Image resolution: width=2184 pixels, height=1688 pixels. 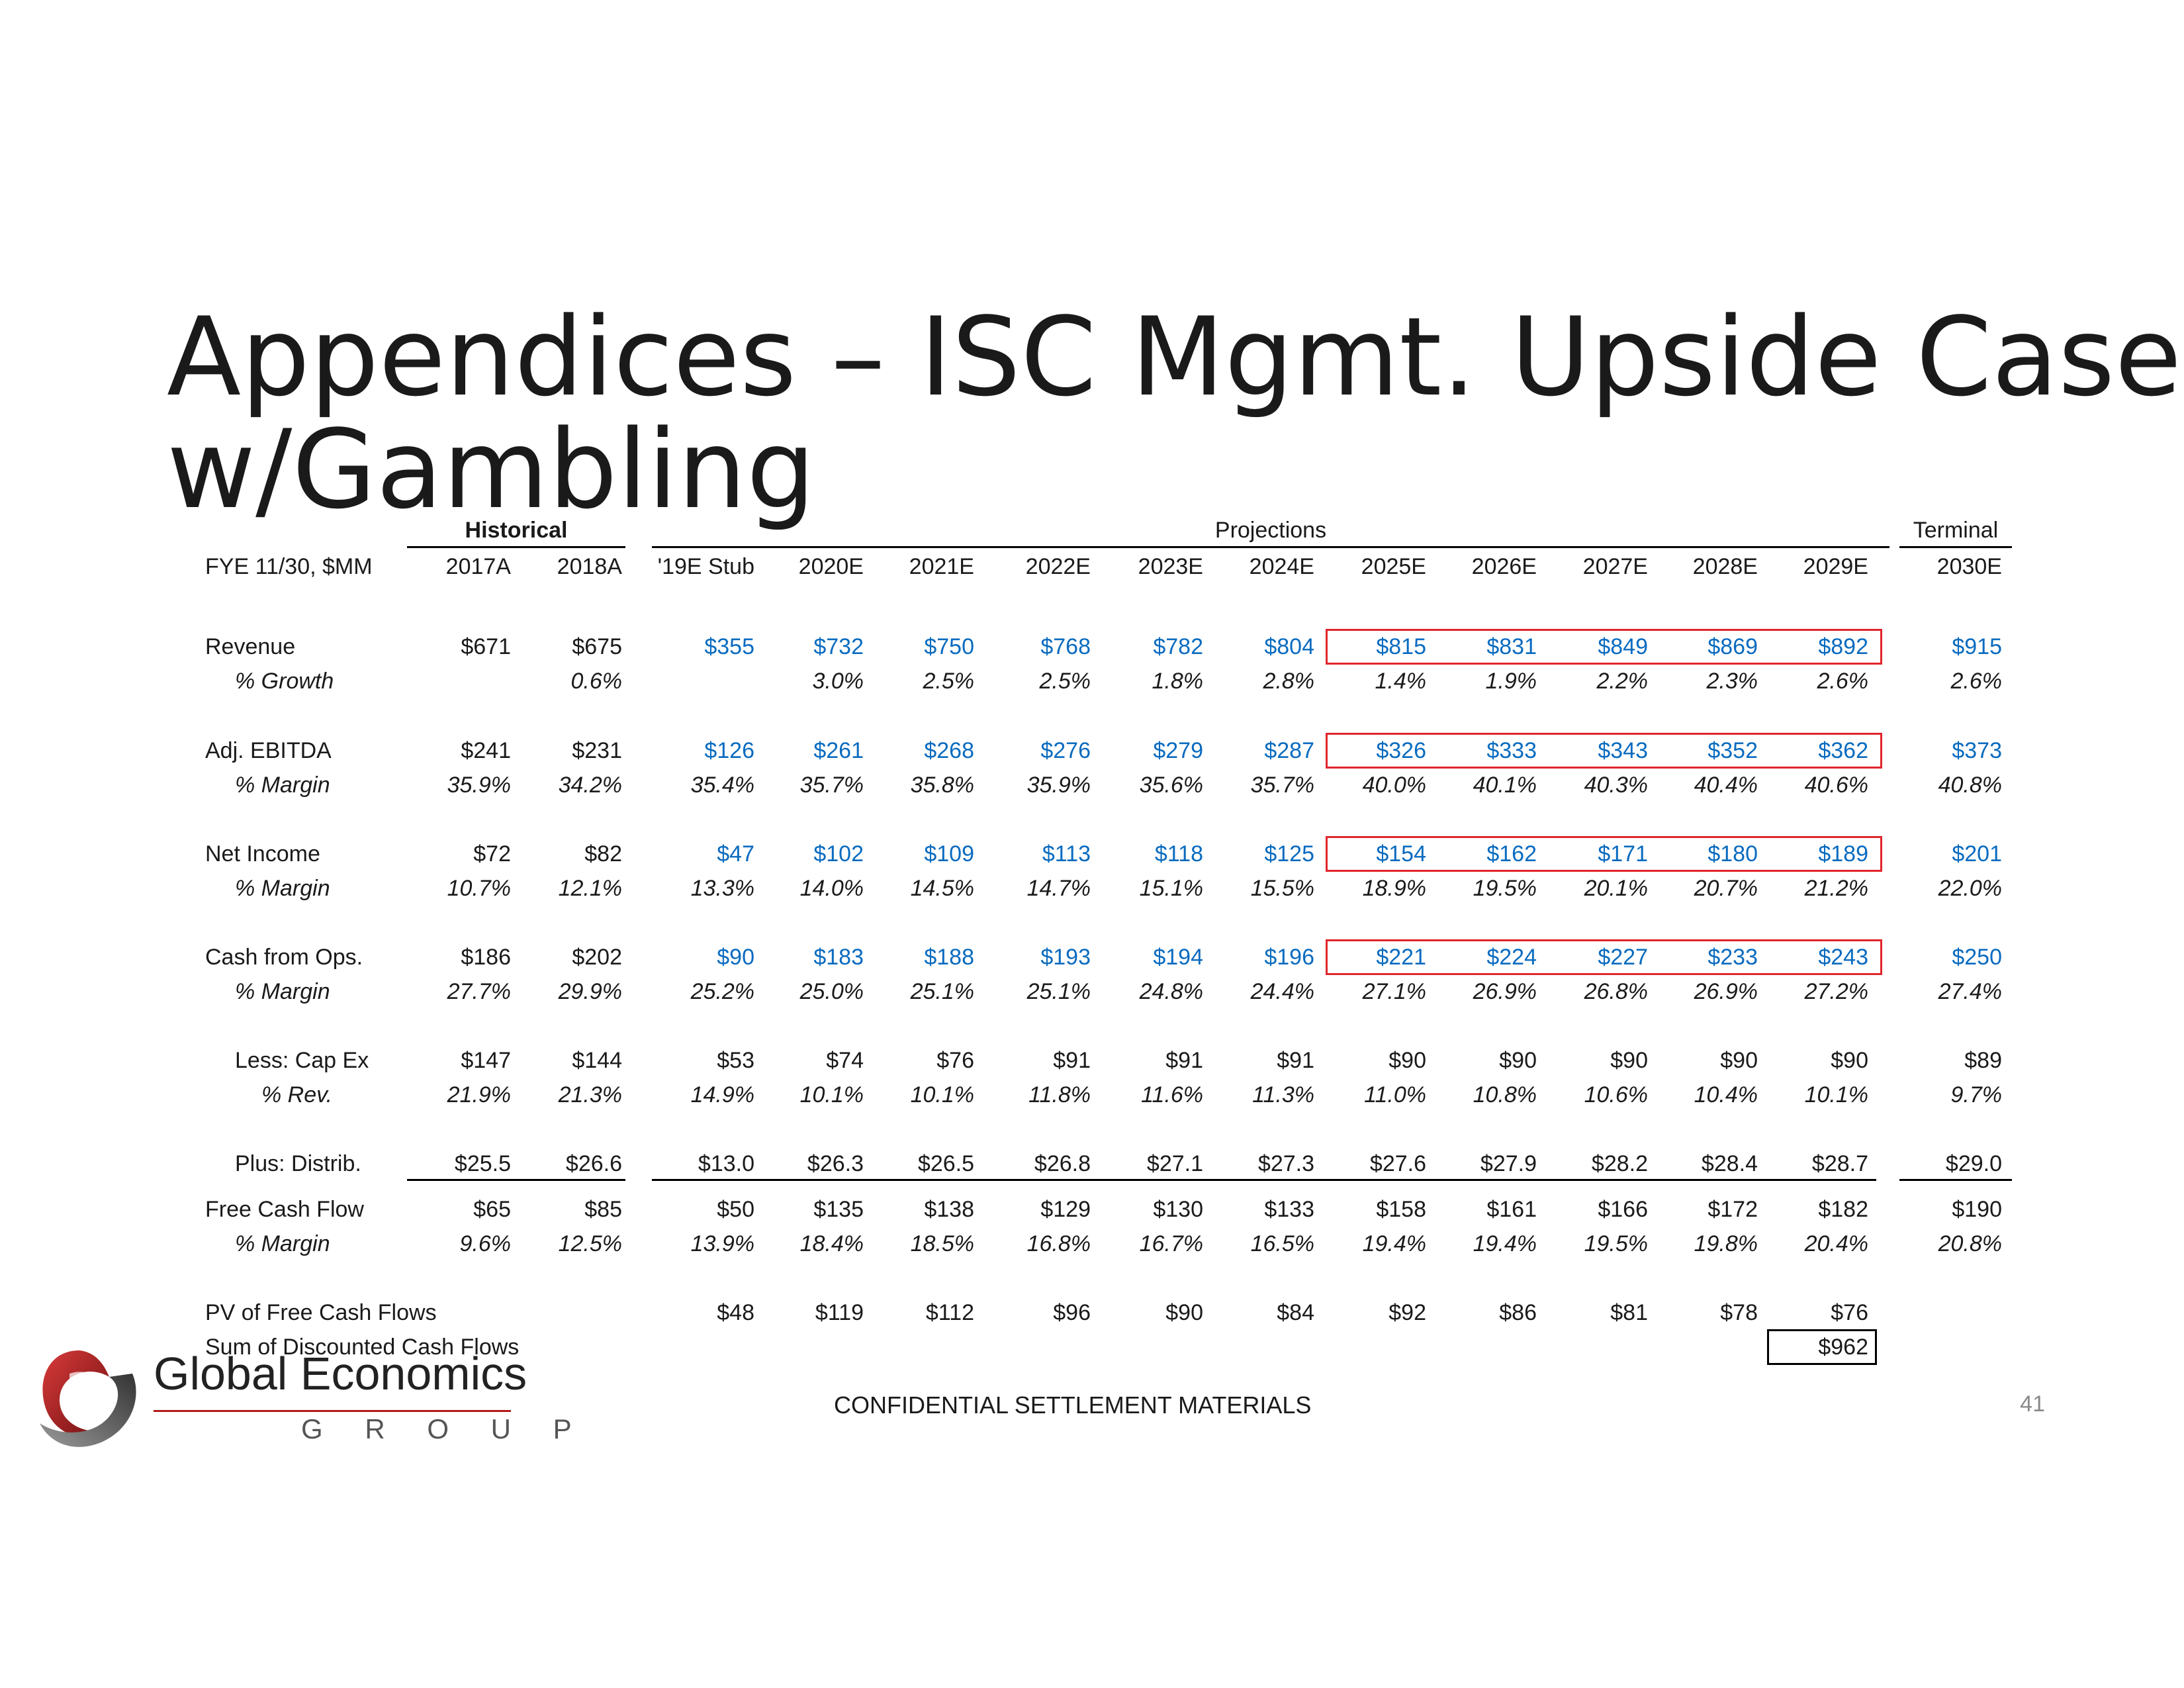 I want to click on table-cell: 27.2%, so click(x=1836, y=991).